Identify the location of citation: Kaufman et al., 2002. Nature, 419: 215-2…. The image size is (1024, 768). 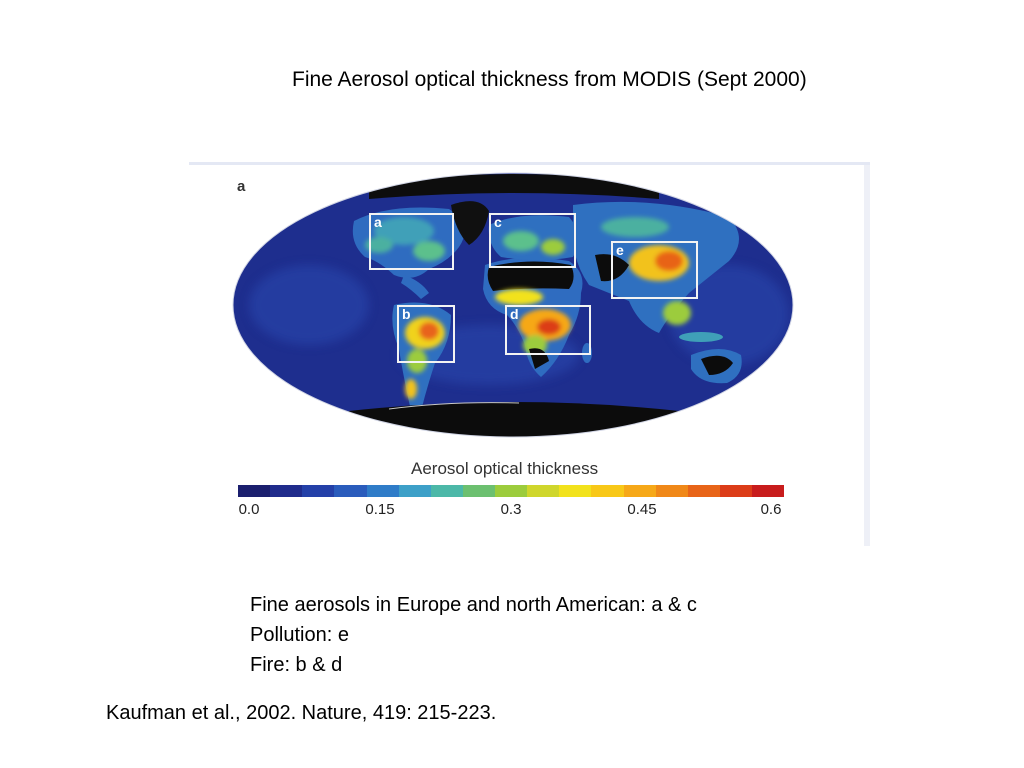
(301, 713).